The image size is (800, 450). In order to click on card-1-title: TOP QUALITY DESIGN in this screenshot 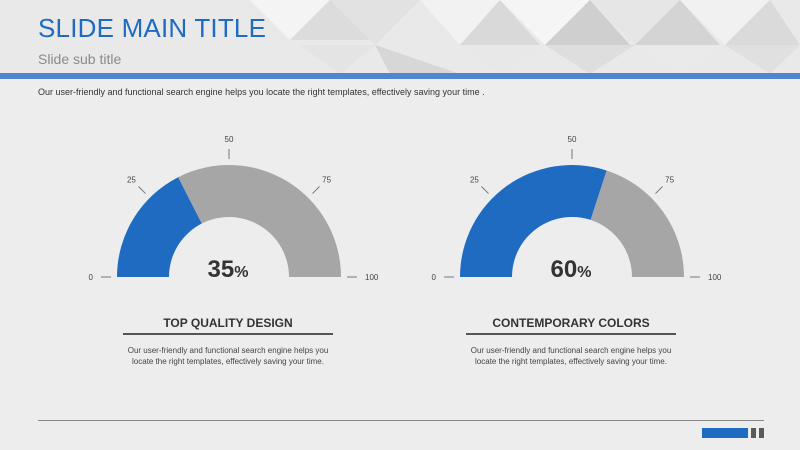, I will do `click(228, 323)`.